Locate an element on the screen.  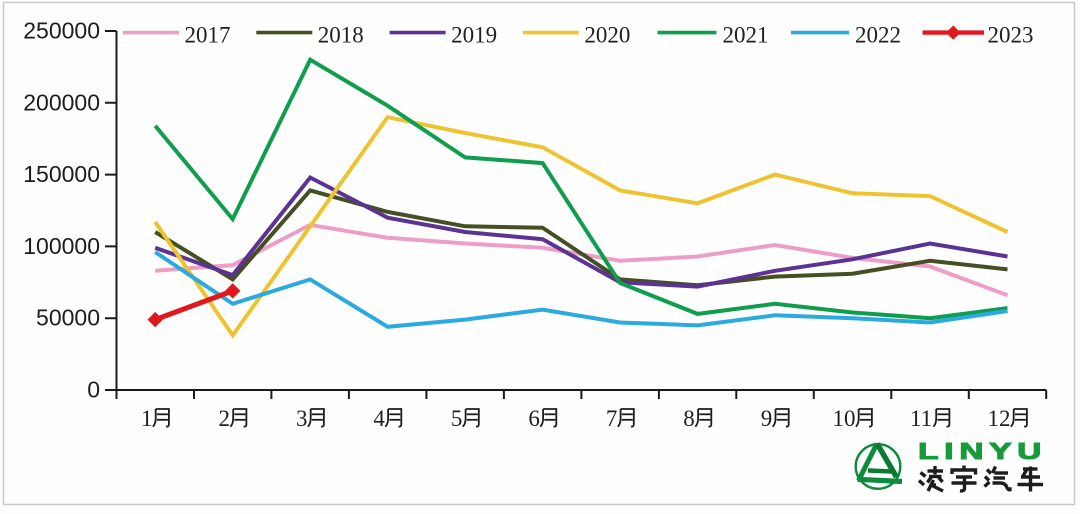
svg-text: 2017 is located at coordinates (208, 35).